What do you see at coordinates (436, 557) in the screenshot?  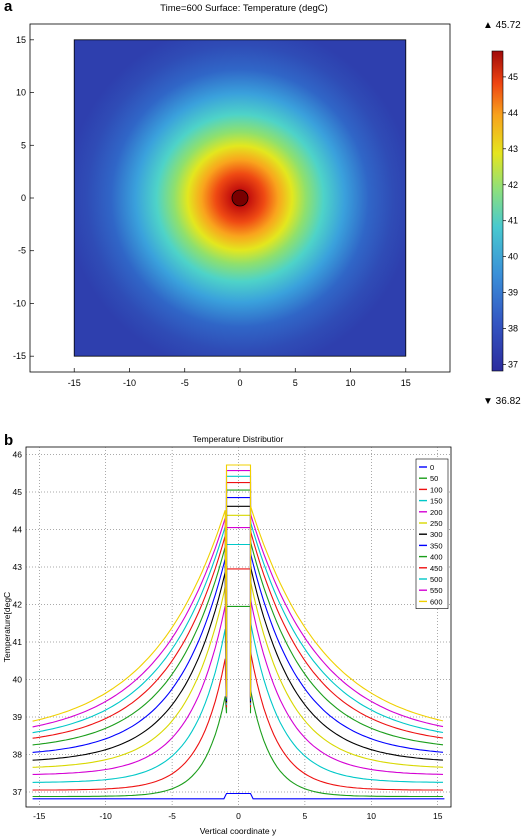 I see `legend-label: 400` at bounding box center [436, 557].